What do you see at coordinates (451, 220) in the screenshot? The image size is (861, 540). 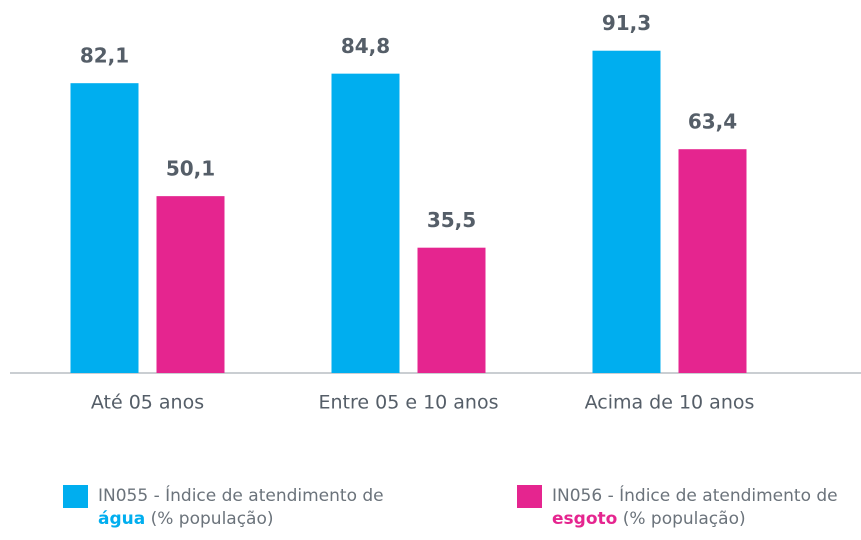 I see `value-label: 35,5` at bounding box center [451, 220].